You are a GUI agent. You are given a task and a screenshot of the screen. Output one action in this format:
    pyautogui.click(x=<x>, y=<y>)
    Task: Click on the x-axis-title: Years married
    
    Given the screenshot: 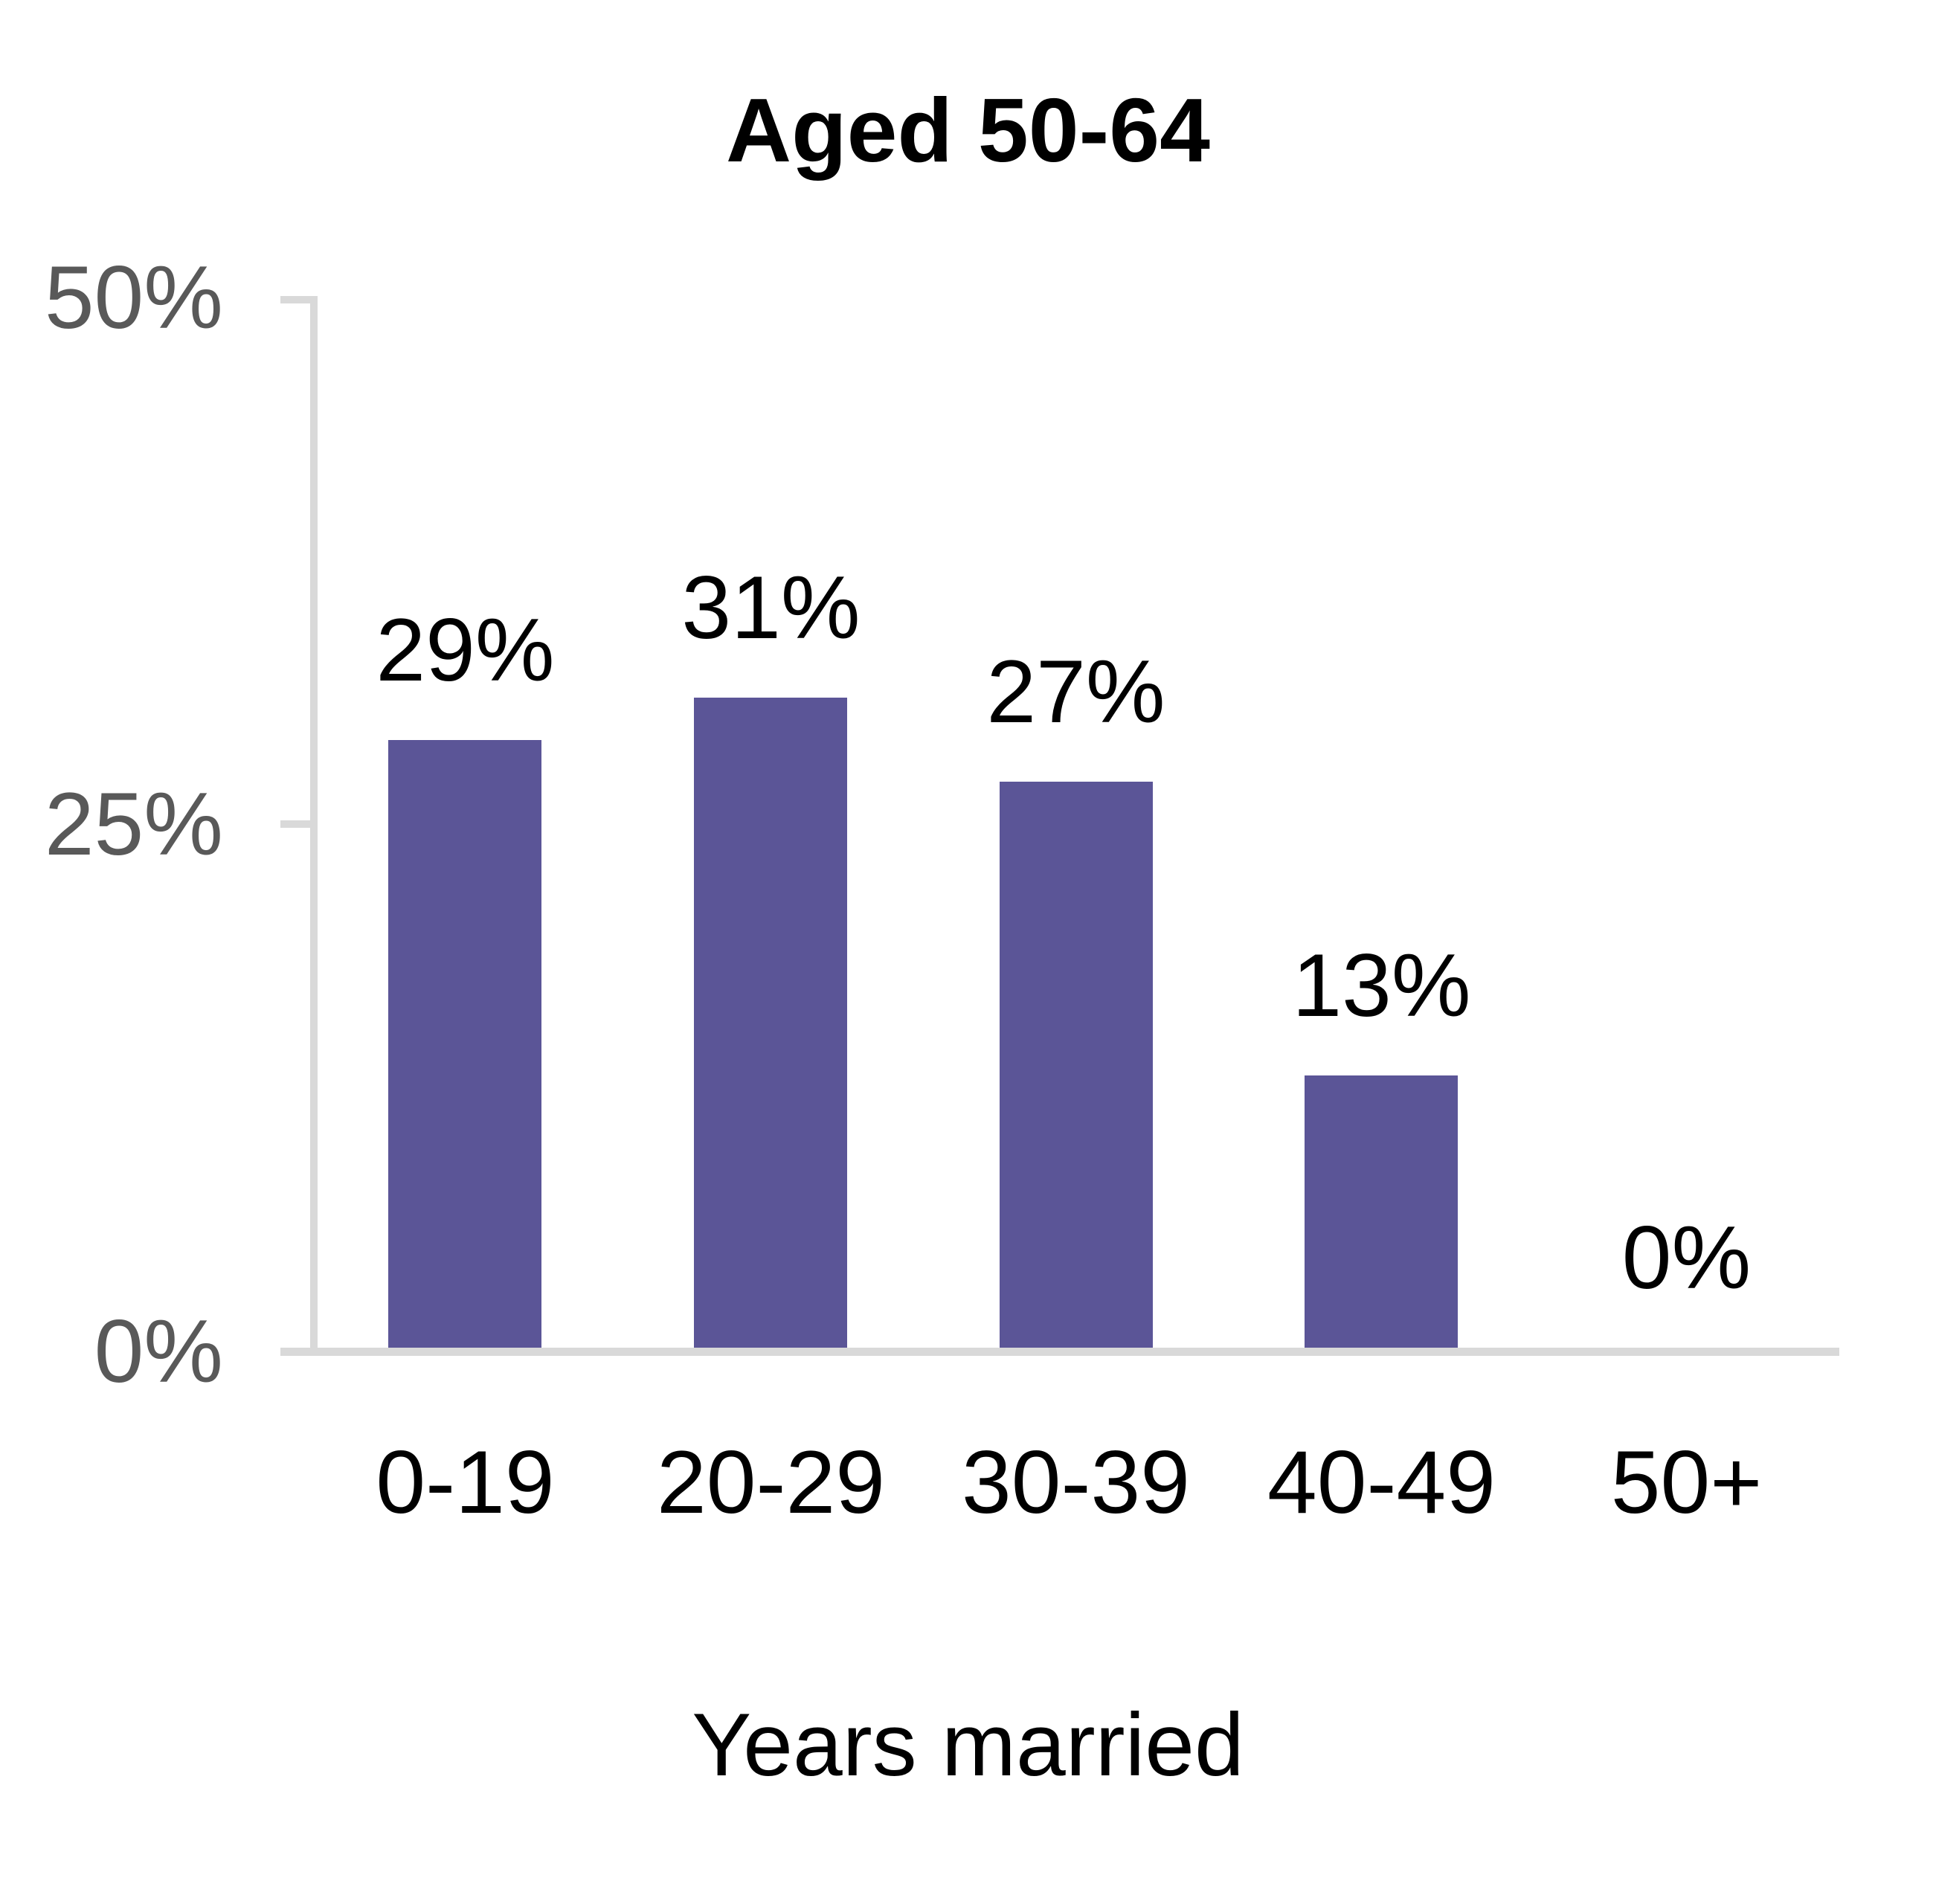 What is the action you would take?
    pyautogui.click(x=968, y=1745)
    